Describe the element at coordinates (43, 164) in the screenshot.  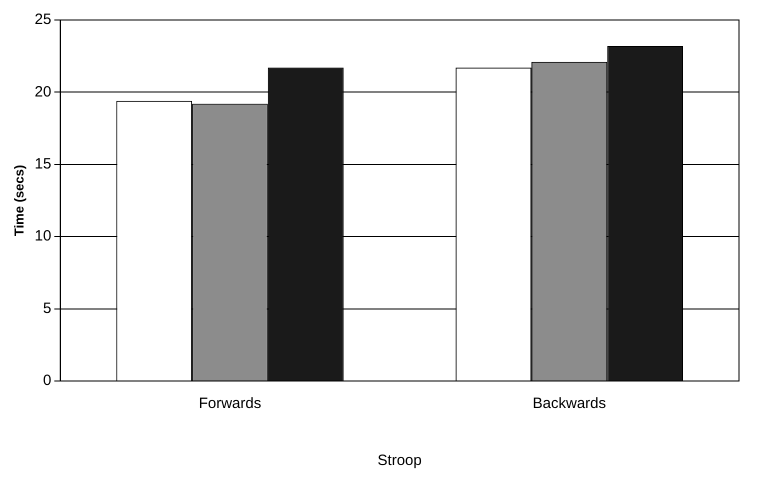
I see `y-tick-label: 15` at that location.